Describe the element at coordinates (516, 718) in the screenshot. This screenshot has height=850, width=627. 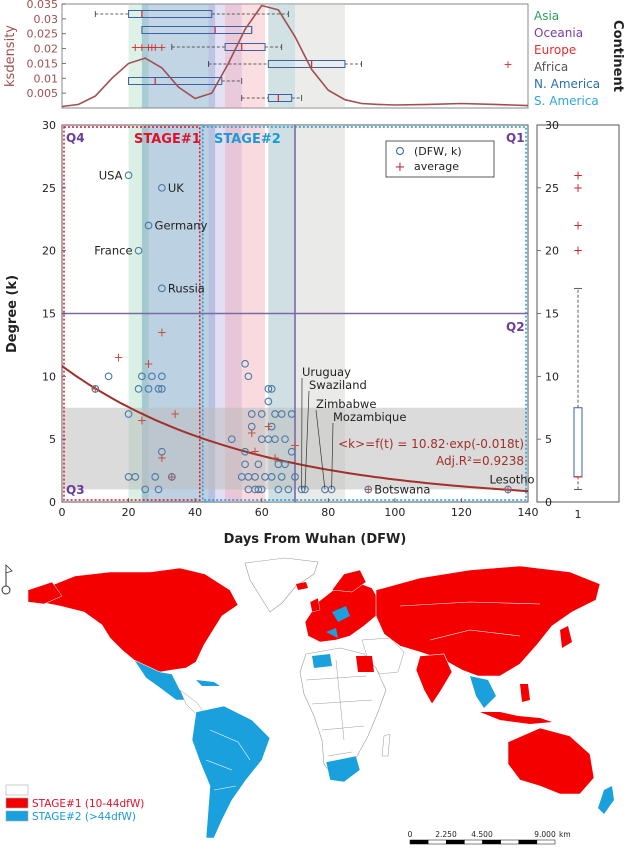
I see `indonesia` at that location.